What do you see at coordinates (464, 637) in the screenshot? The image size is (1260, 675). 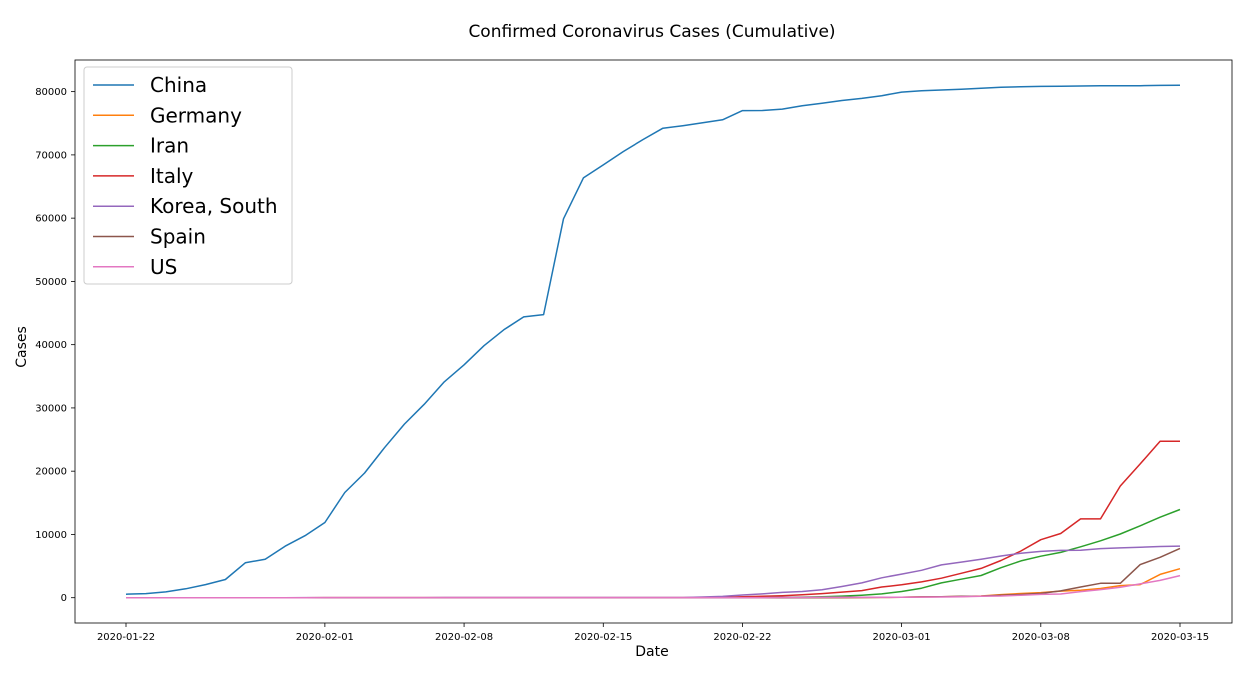 I see `x-tick-label: 2020-02-08` at bounding box center [464, 637].